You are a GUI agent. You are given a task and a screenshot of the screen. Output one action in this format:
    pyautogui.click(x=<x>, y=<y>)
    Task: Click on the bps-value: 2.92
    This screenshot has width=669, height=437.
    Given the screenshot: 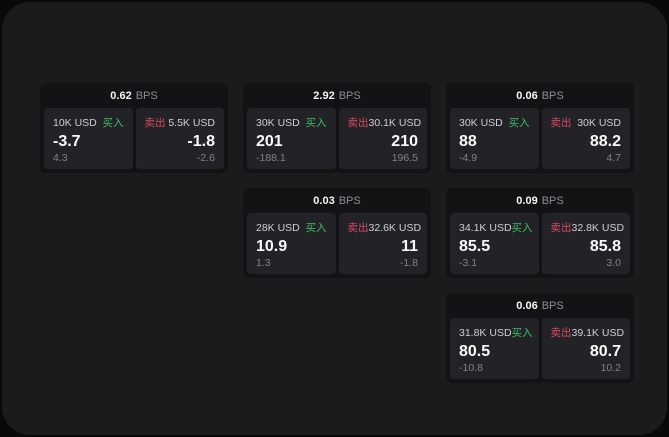 What is the action you would take?
    pyautogui.click(x=324, y=95)
    